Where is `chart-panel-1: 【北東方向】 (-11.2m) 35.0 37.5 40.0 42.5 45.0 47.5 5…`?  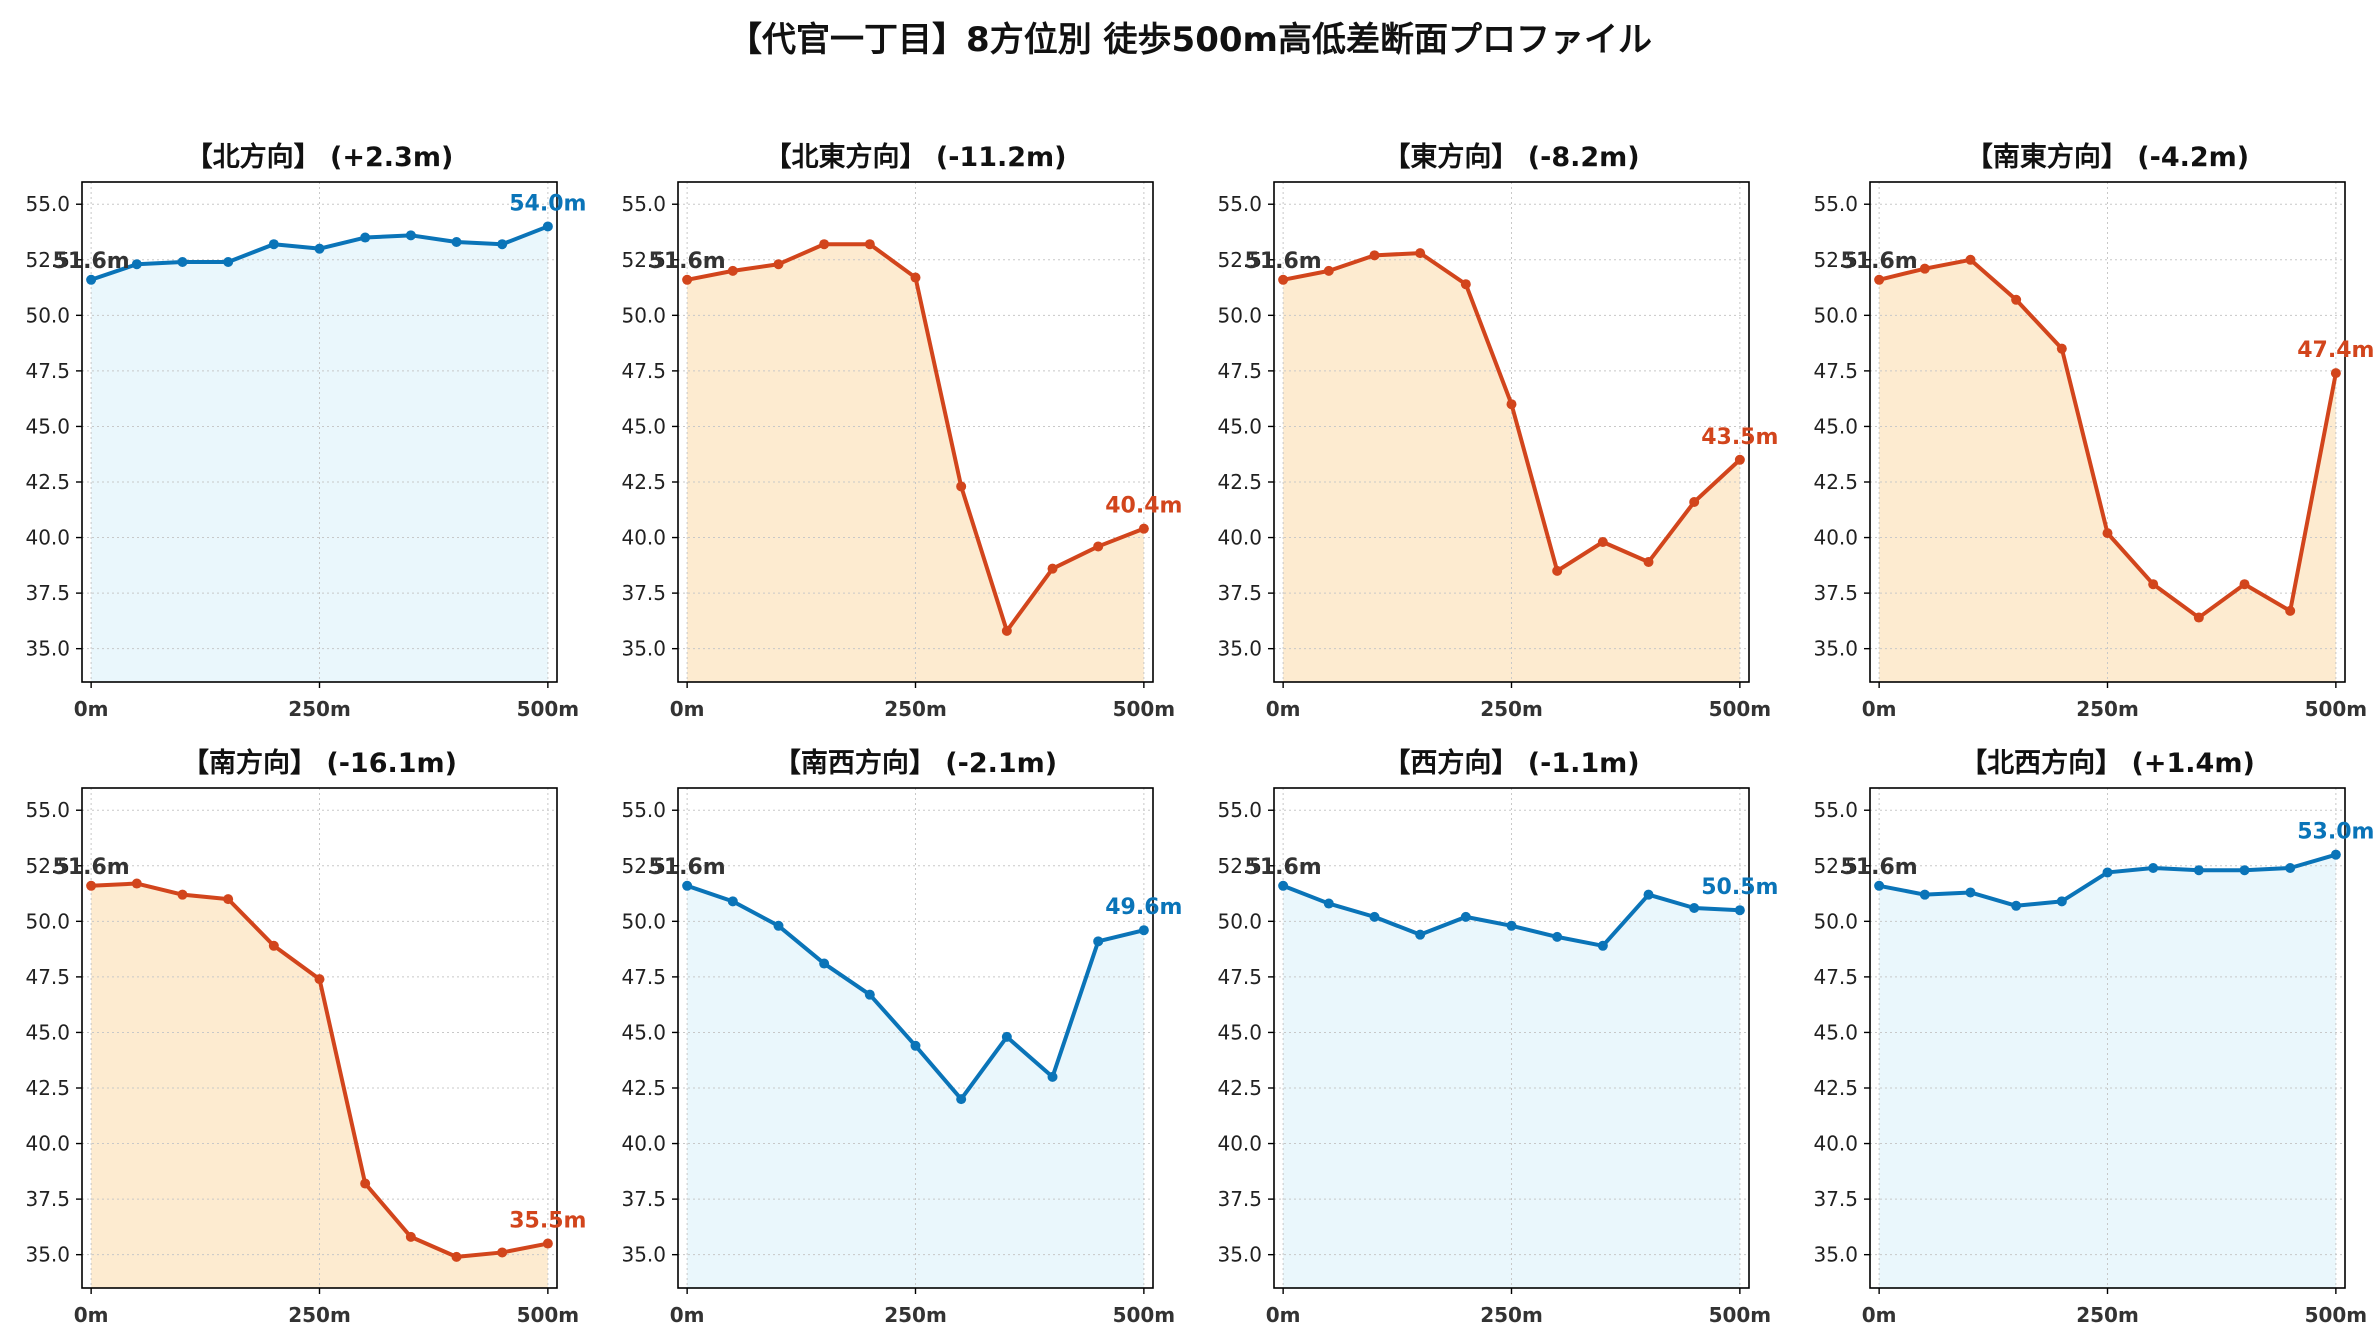
chart-panel-1: 【北東方向】 (-11.2m) 35.0 37.5 40.0 42.5 45.0 47.5 5… is located at coordinates (901, 431).